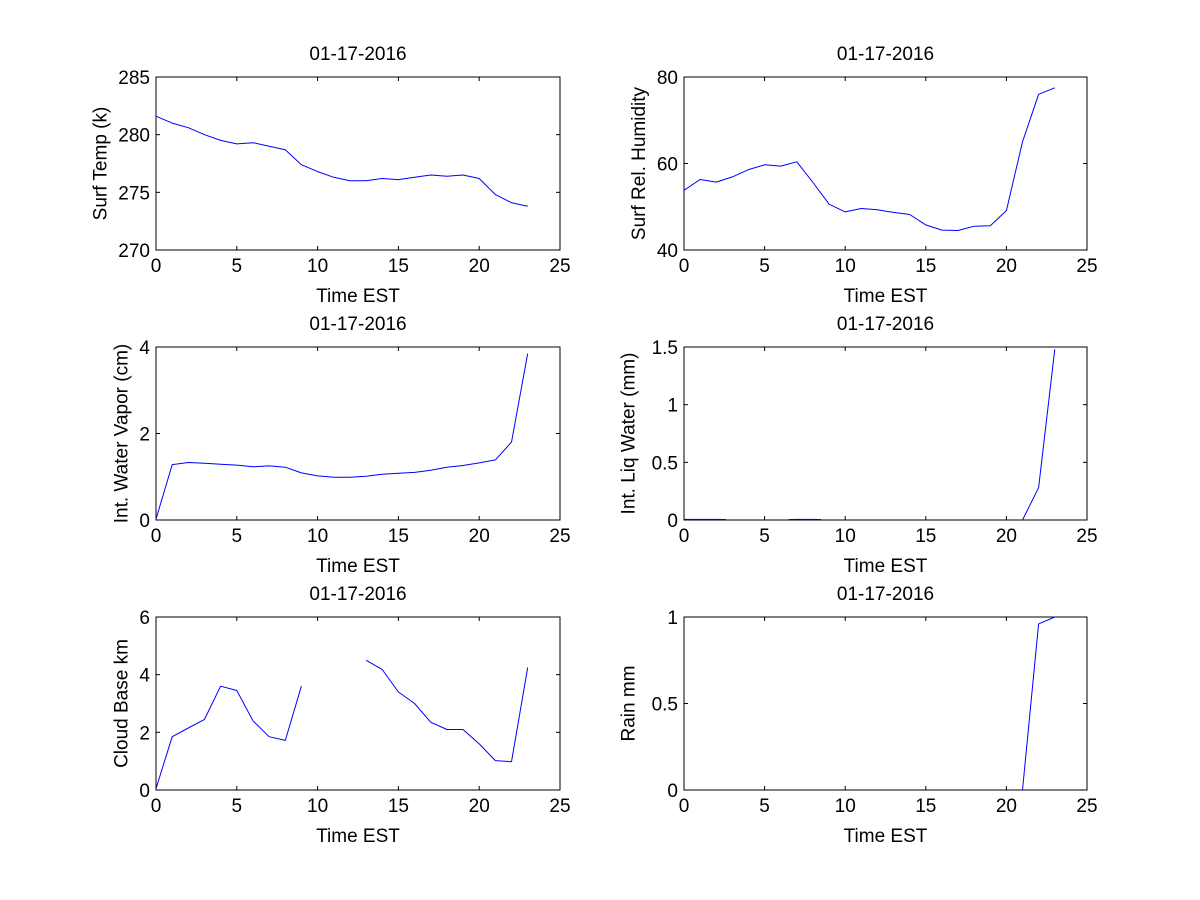 This screenshot has height=900, width=1200. What do you see at coordinates (665, 348) in the screenshot?
I see `y-tick-label: 1.5` at bounding box center [665, 348].